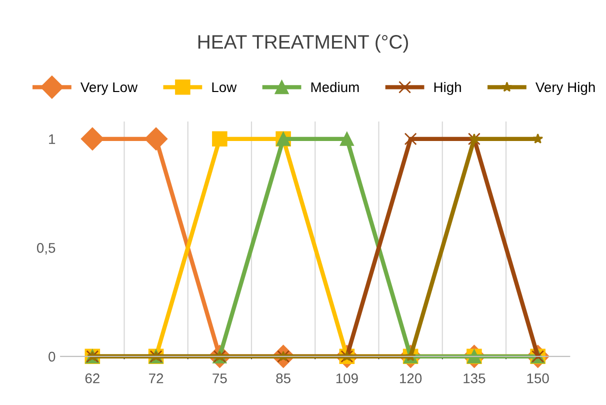  What do you see at coordinates (411, 378) in the screenshot?
I see `x-tick-label: 120` at bounding box center [411, 378].